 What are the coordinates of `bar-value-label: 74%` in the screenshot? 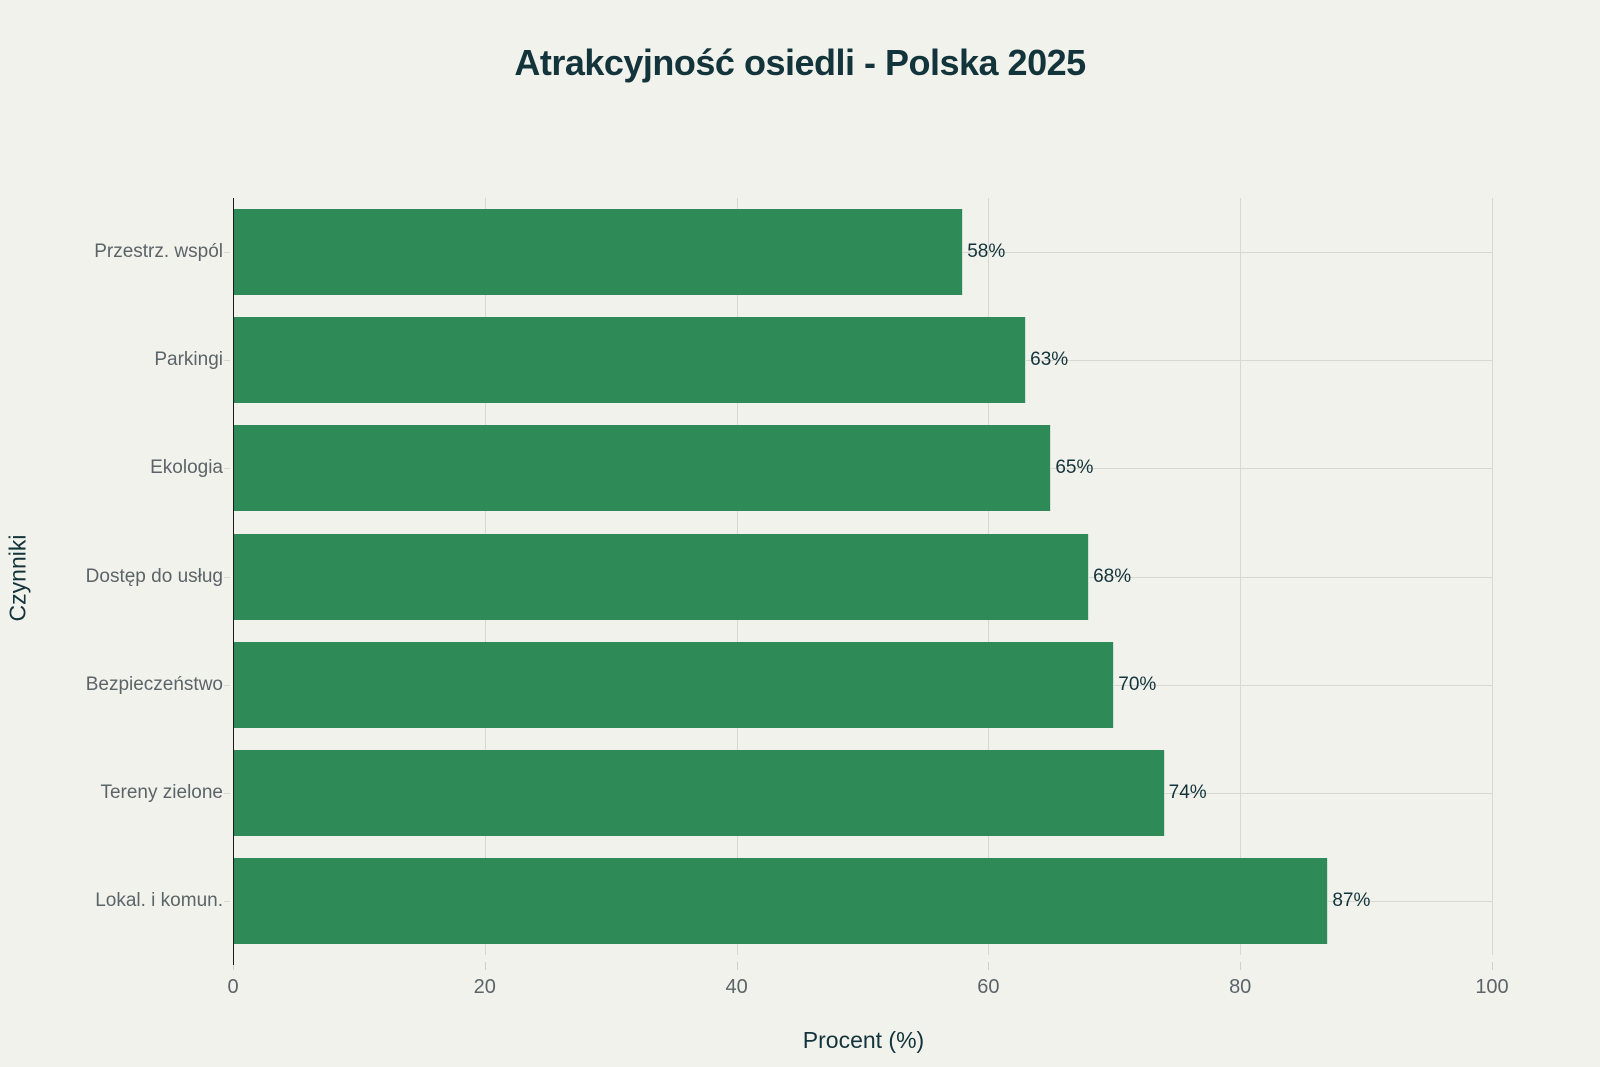 It's located at (1187, 792).